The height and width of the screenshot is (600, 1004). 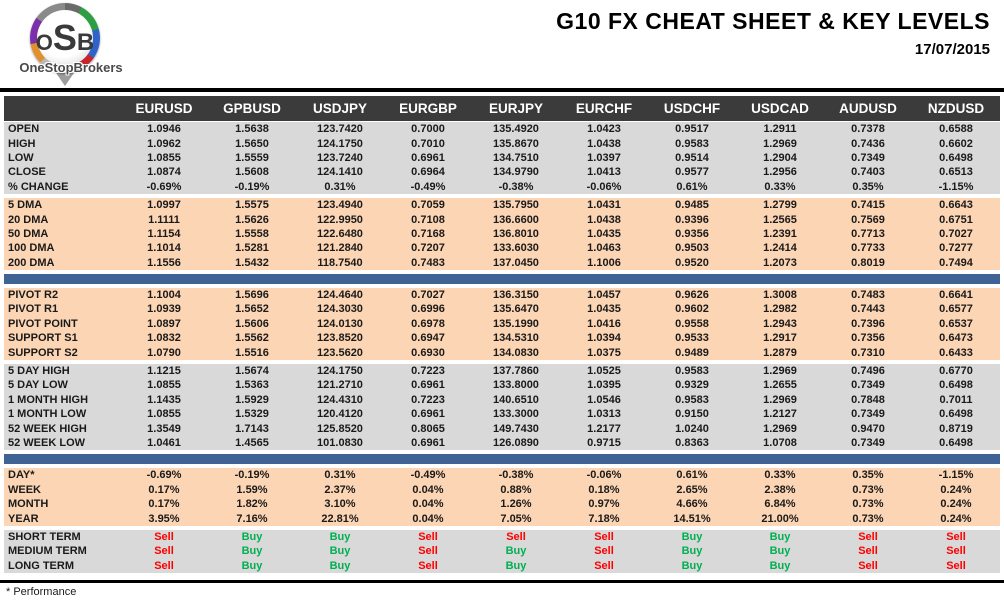 What do you see at coordinates (780, 489) in the screenshot?
I see `value-cell: 2.38%` at bounding box center [780, 489].